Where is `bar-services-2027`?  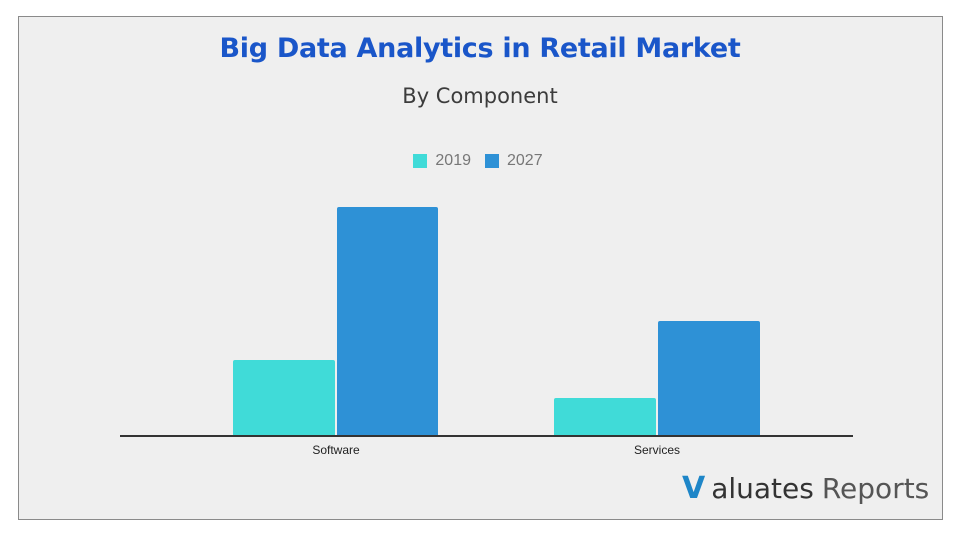
bar-services-2027 is located at coordinates (709, 378).